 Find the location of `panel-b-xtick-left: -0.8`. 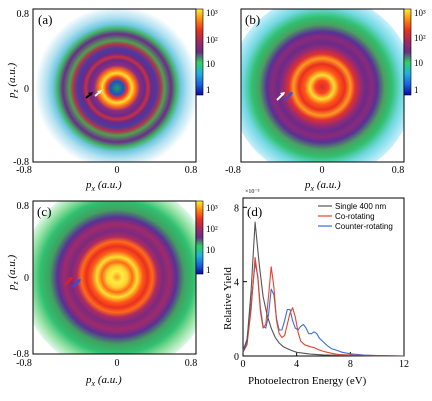

panel-b-xtick-left: -0.8 is located at coordinates (233, 170).